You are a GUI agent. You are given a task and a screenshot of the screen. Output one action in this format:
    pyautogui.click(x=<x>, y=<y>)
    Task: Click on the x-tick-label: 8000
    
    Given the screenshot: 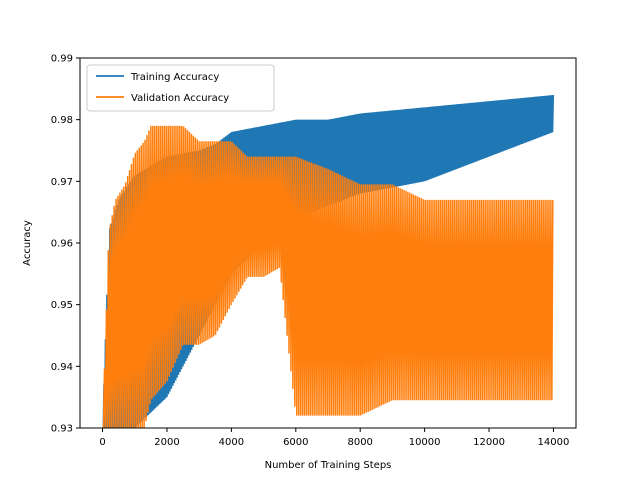 What is the action you would take?
    pyautogui.click(x=359, y=442)
    